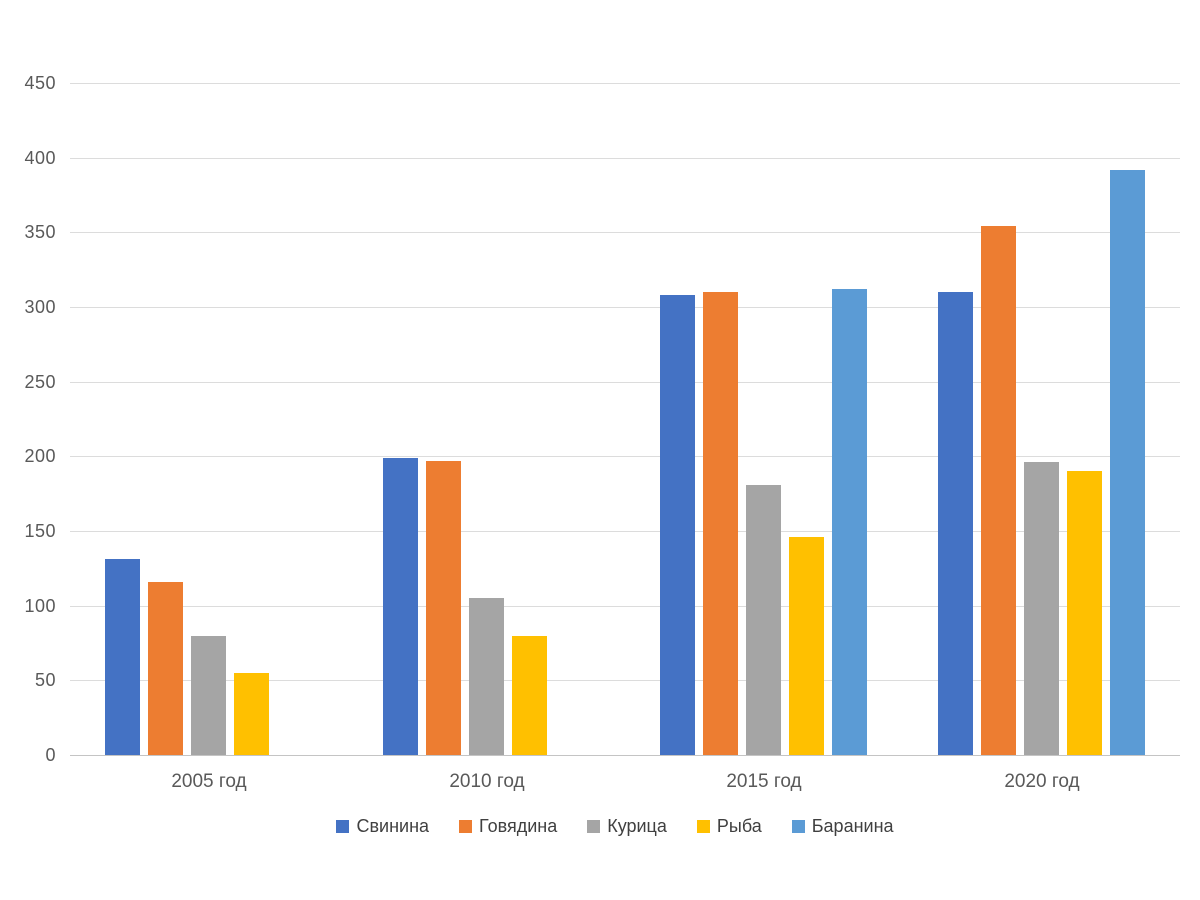  Describe the element at coordinates (40, 382) in the screenshot. I see `y-tick-label-250: 250` at that location.